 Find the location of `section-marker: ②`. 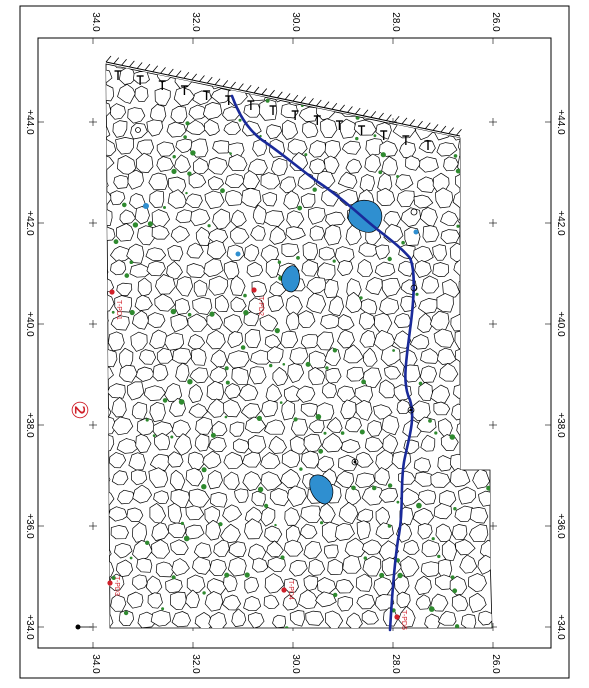

section-marker: ② is located at coordinates (78, 410).